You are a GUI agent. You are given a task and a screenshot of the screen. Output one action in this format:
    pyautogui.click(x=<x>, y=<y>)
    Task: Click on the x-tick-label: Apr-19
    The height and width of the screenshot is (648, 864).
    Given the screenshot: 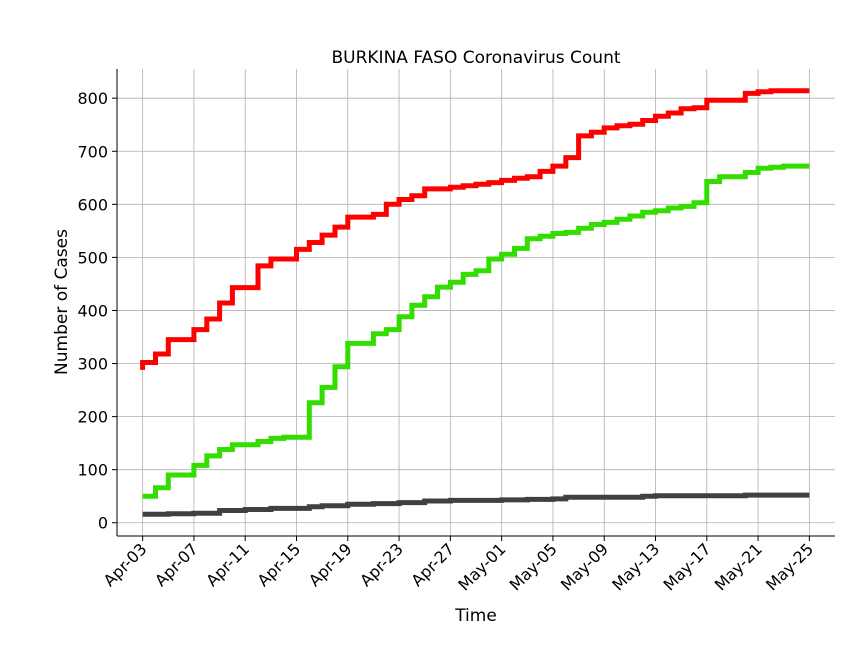 What is the action you would take?
    pyautogui.click(x=330, y=564)
    